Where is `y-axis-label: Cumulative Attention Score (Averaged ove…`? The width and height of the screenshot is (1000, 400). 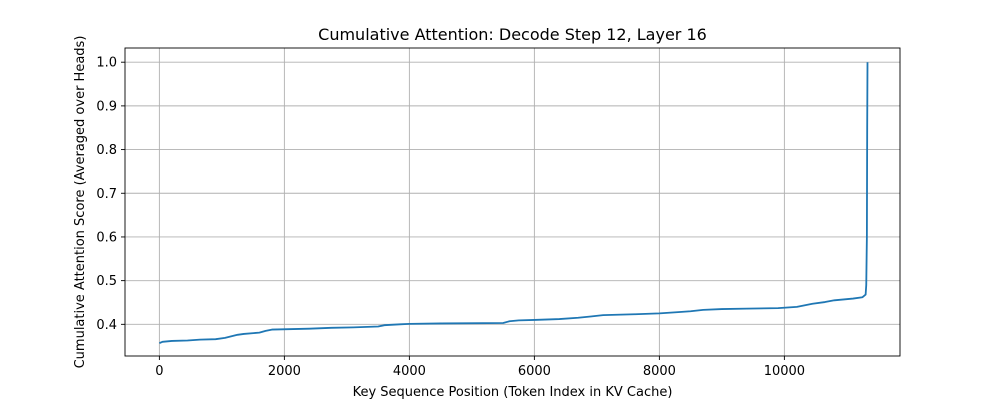
y-axis-label: Cumulative Attention Score (Averaged ove… is located at coordinates (80, 202).